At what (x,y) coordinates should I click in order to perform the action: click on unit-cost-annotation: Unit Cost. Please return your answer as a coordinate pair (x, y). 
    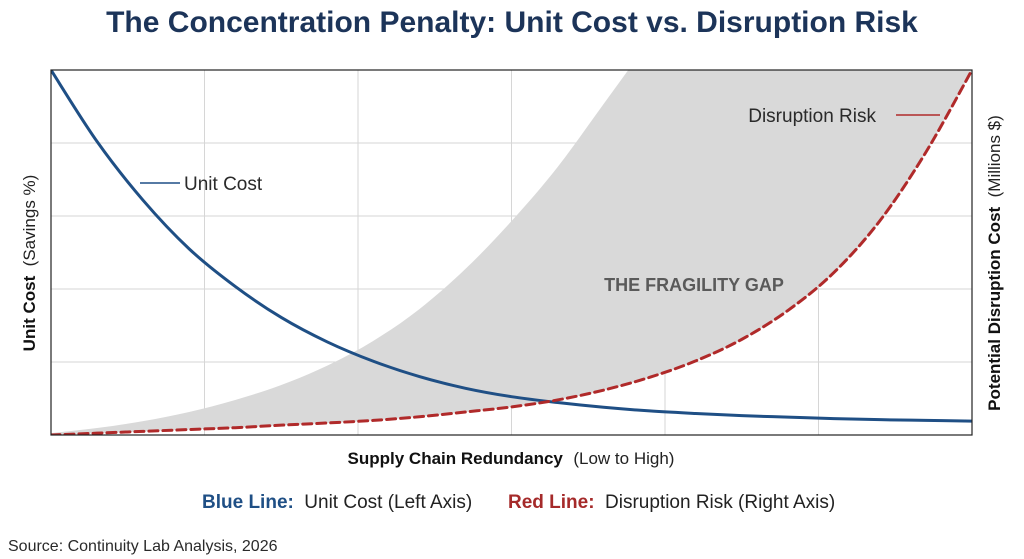
    Looking at the image, I should click on (223, 184).